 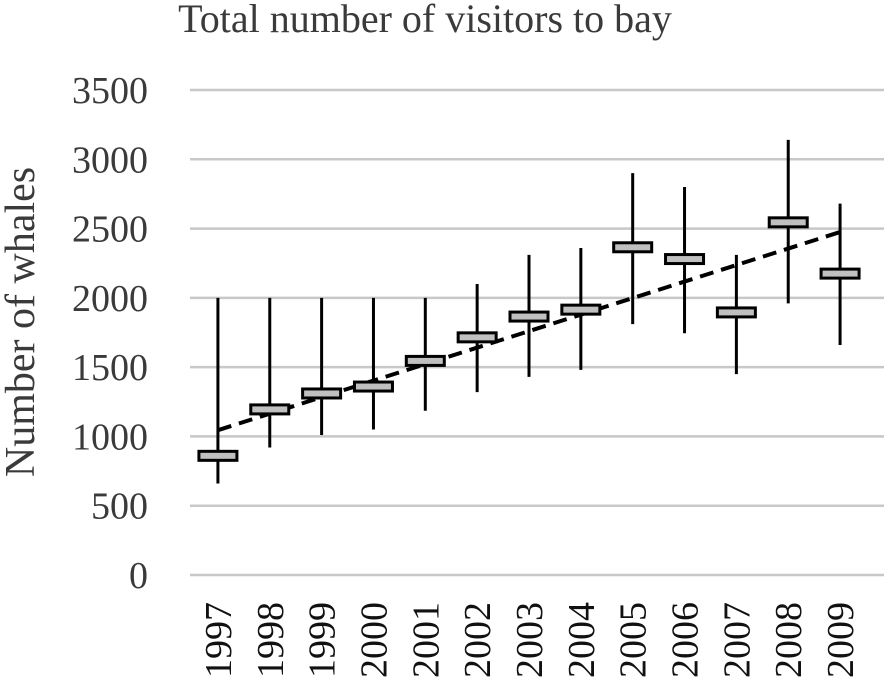 I want to click on x-tick-label: 2006, so click(x=686, y=640).